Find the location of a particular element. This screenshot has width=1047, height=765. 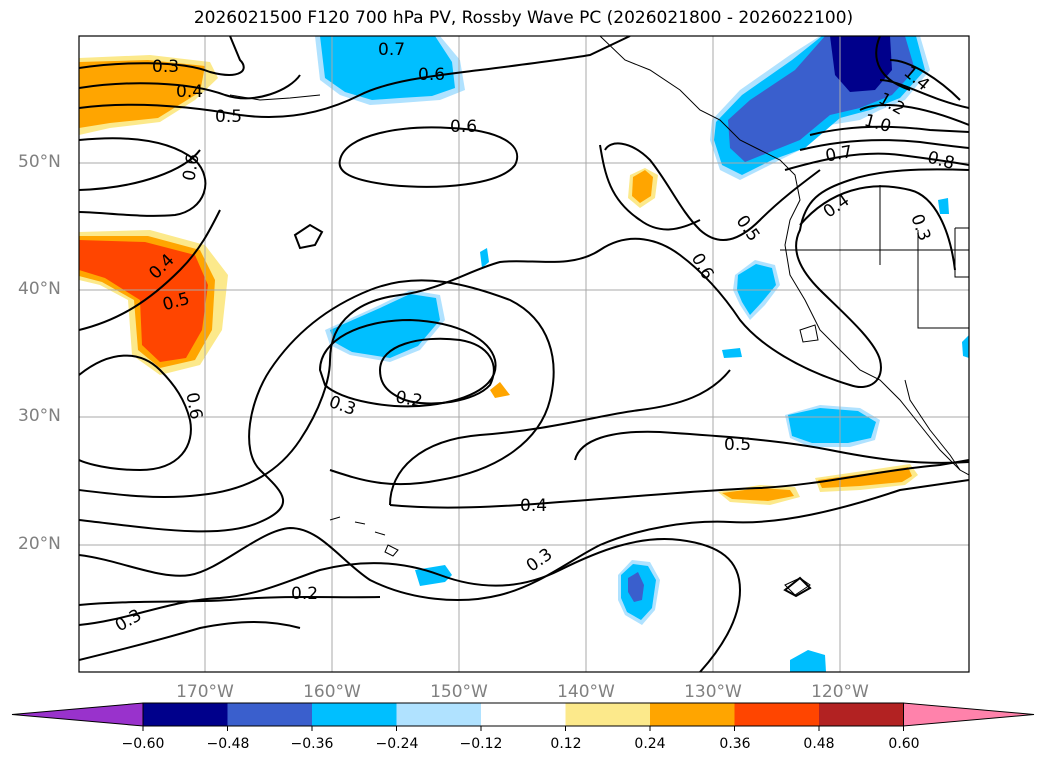

colorbar-tick-label: −0.12 is located at coordinates (481, 744).